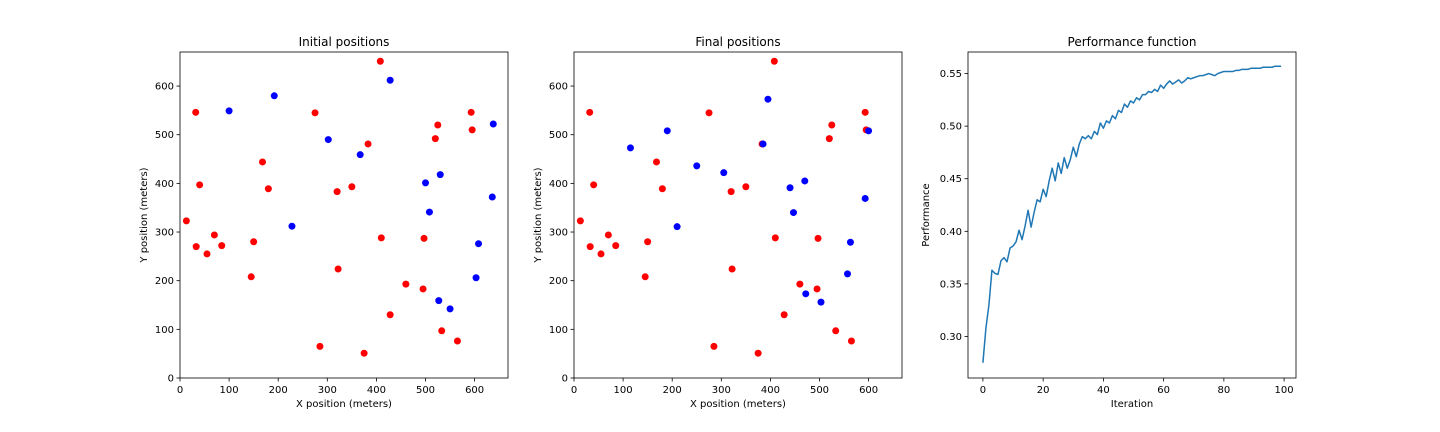  Describe the element at coordinates (672, 390) in the screenshot. I see `final-xtick-label: 200` at that location.